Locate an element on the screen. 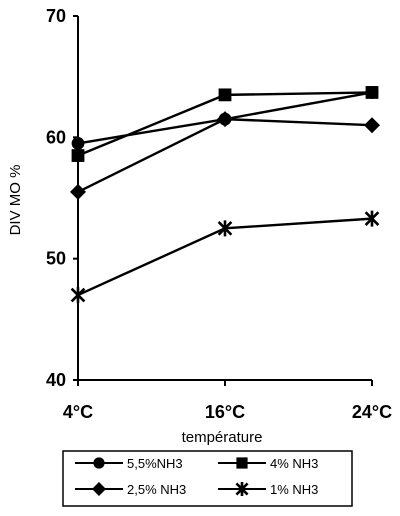 The image size is (400, 516). x-tick-labels: 4°C 16°C 24°C is located at coordinates (227, 401).